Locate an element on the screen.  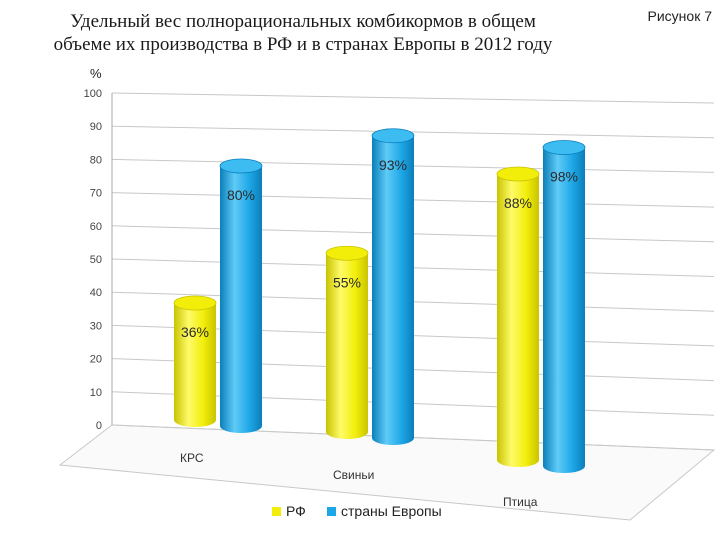
y-tick-label: 20 is located at coordinates (96, 360).